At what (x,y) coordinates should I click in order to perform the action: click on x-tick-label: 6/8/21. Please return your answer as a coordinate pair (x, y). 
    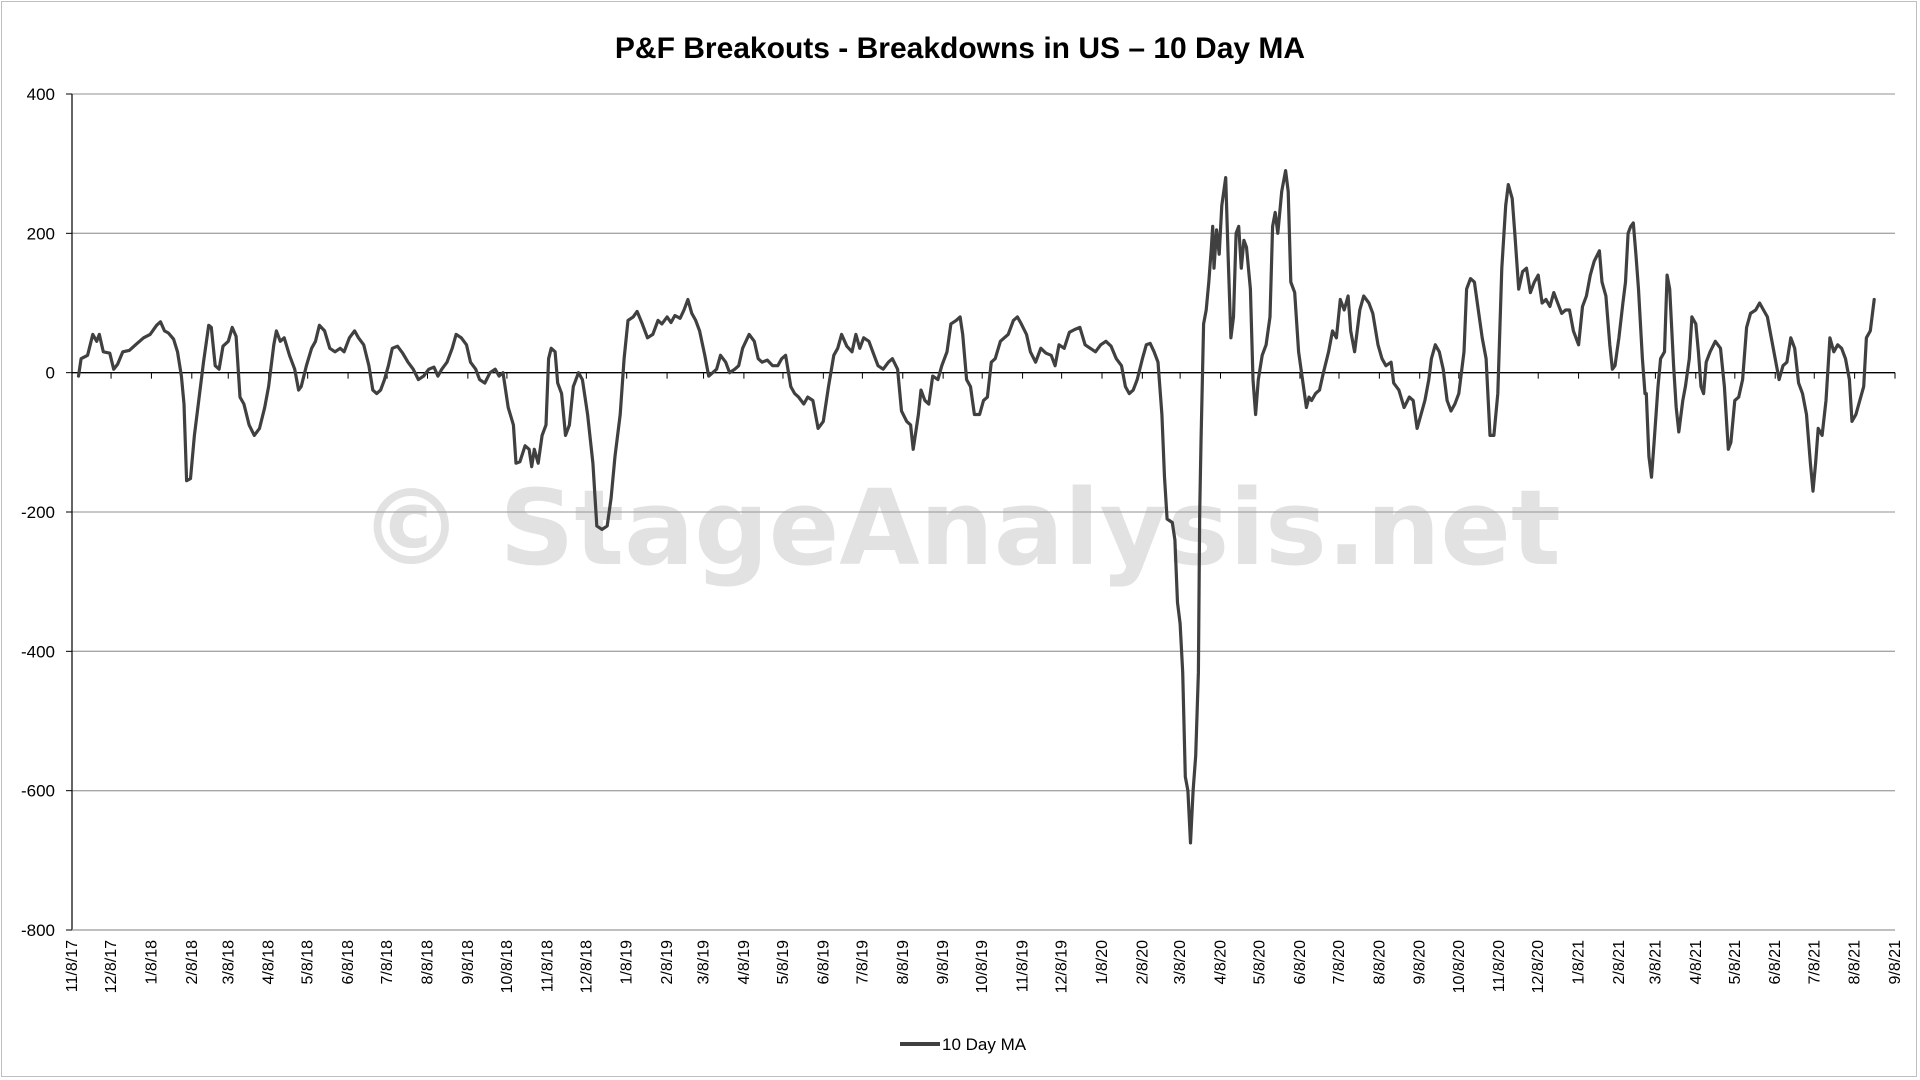
    Looking at the image, I should click on (1775, 962).